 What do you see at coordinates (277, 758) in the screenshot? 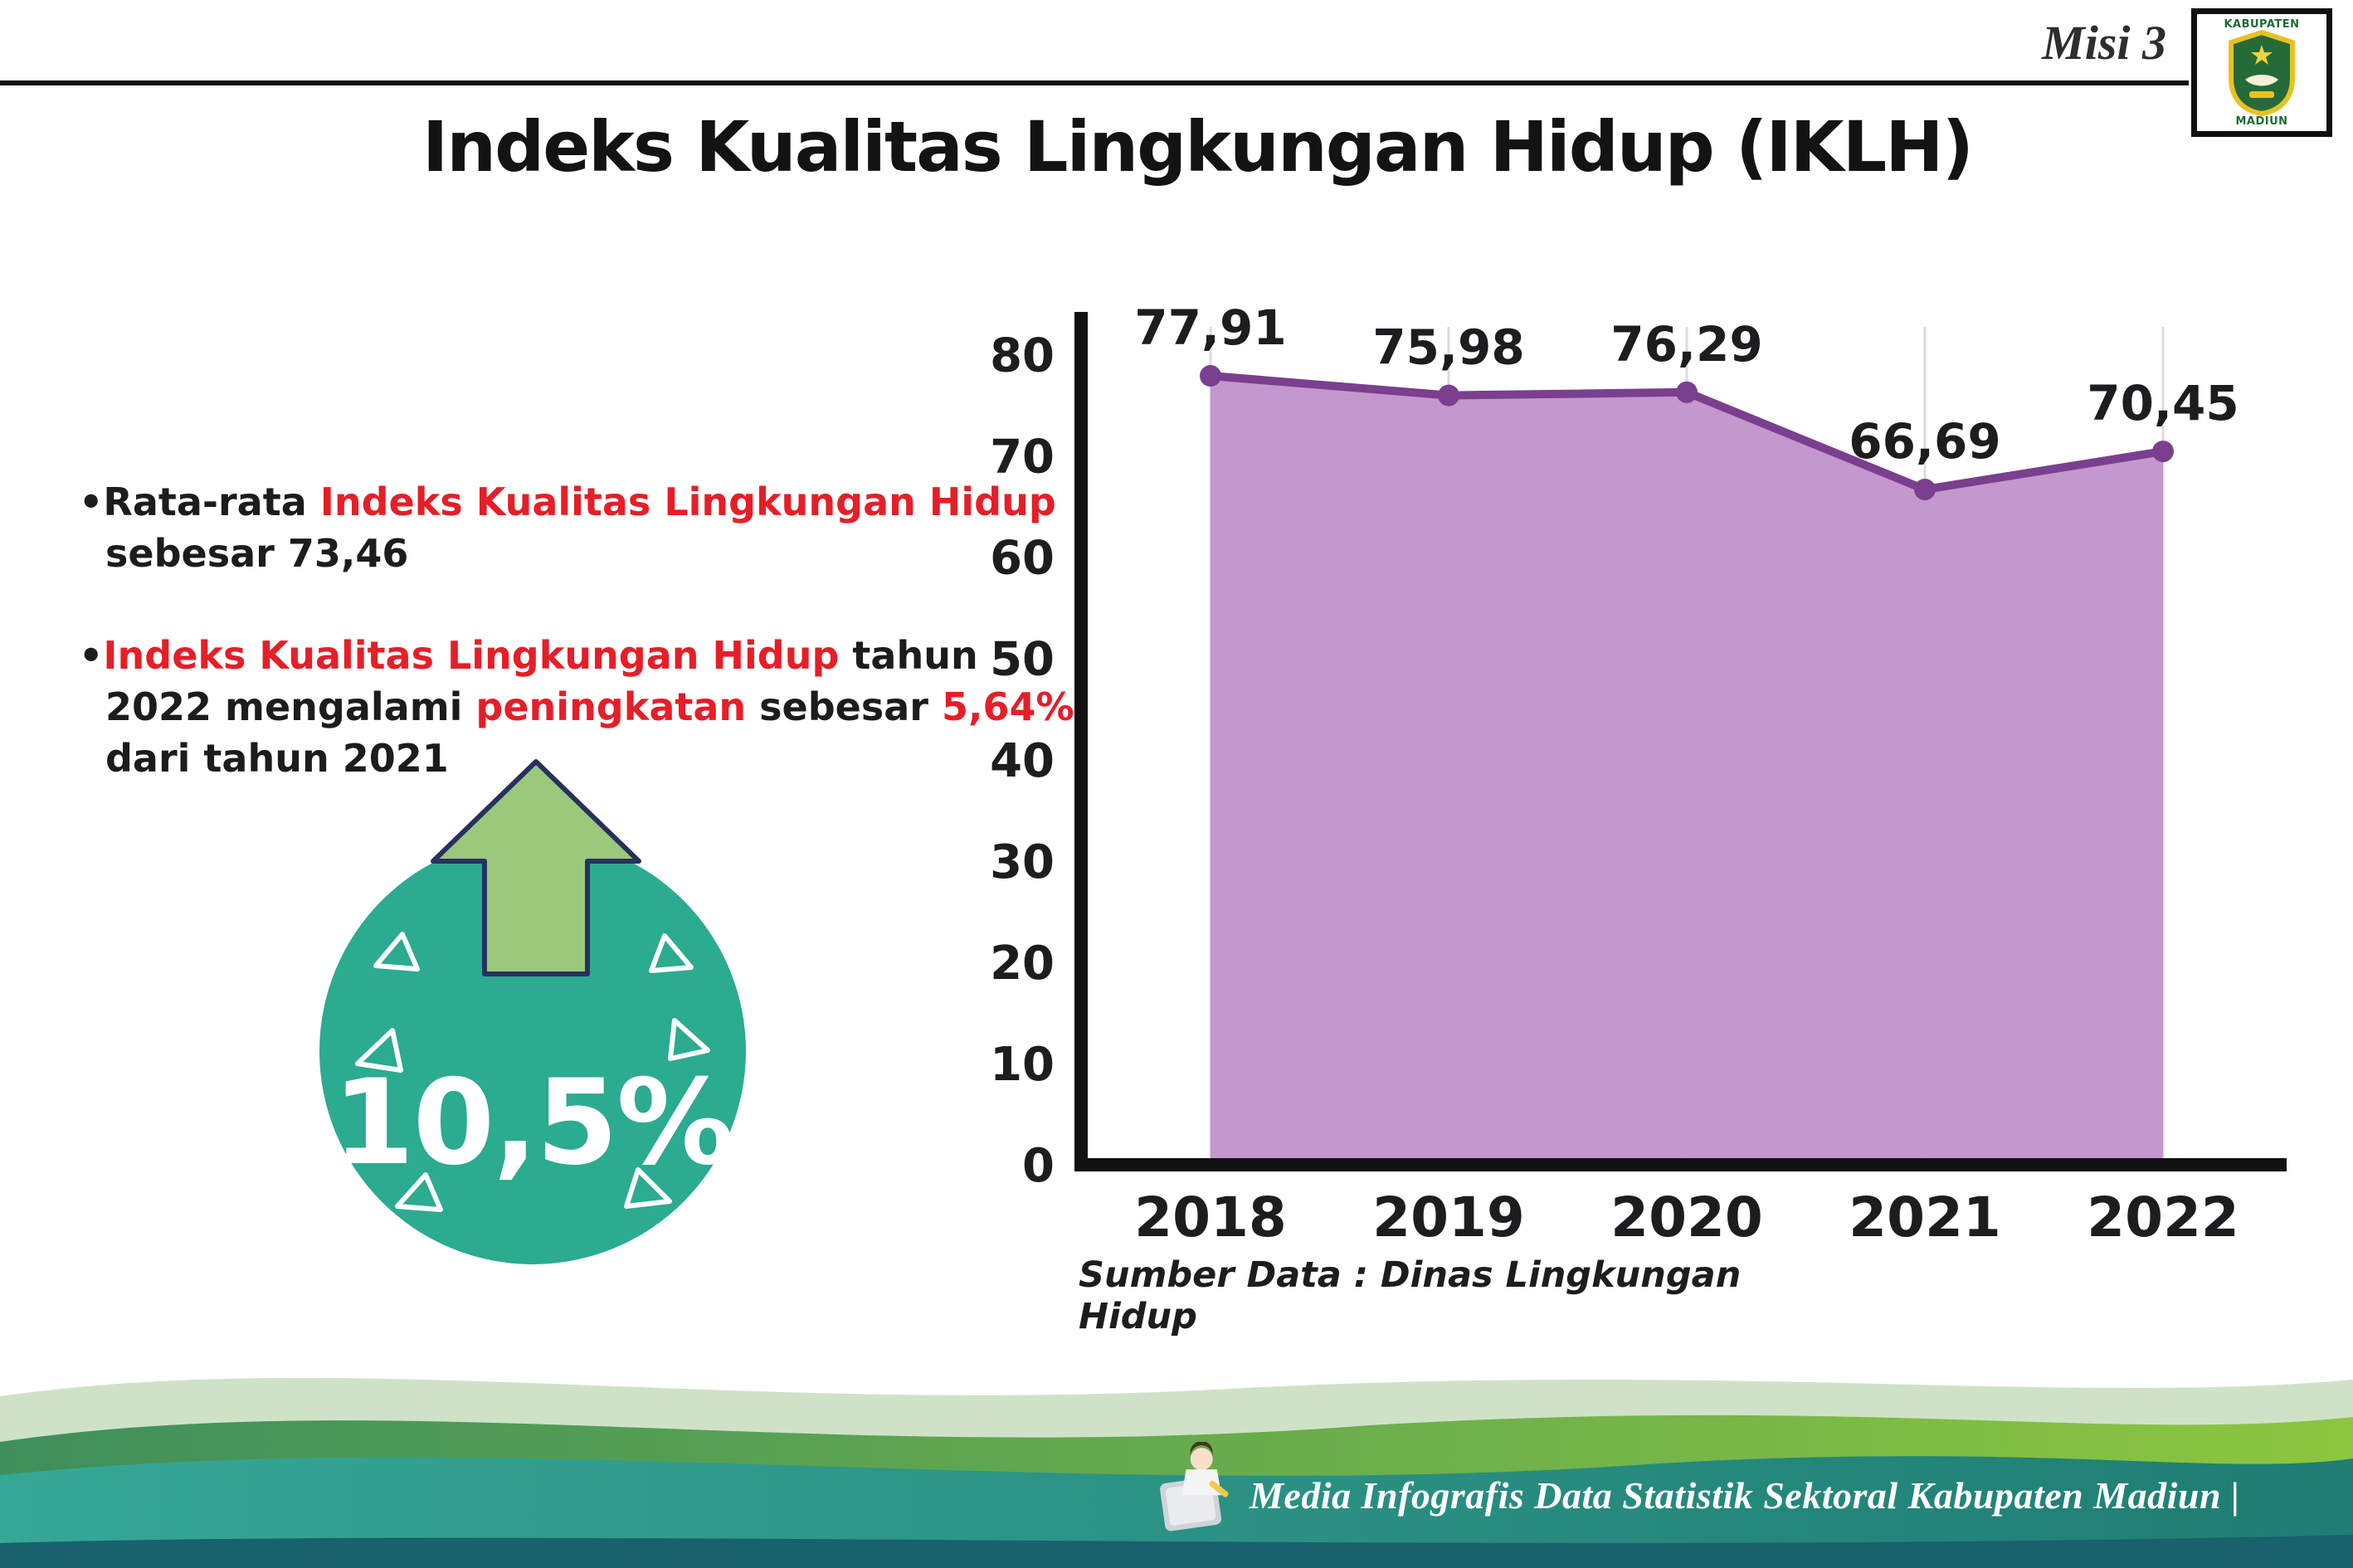
I see `bullet2-text-plain3: dari tahun 2021` at bounding box center [277, 758].